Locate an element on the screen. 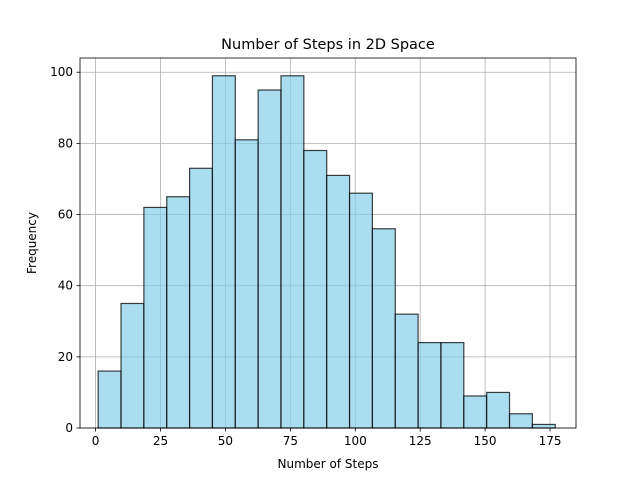 This screenshot has width=640, height=480. y-tick-label: 40 is located at coordinates (65, 286).